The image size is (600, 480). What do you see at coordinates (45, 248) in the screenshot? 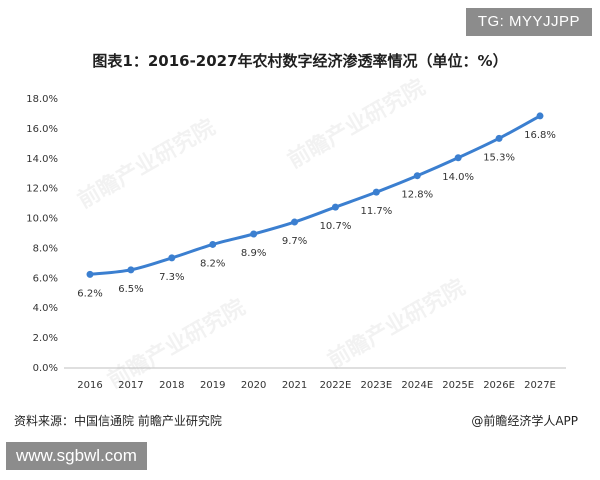
I see `y-tick-label: 8.0%` at bounding box center [45, 248].